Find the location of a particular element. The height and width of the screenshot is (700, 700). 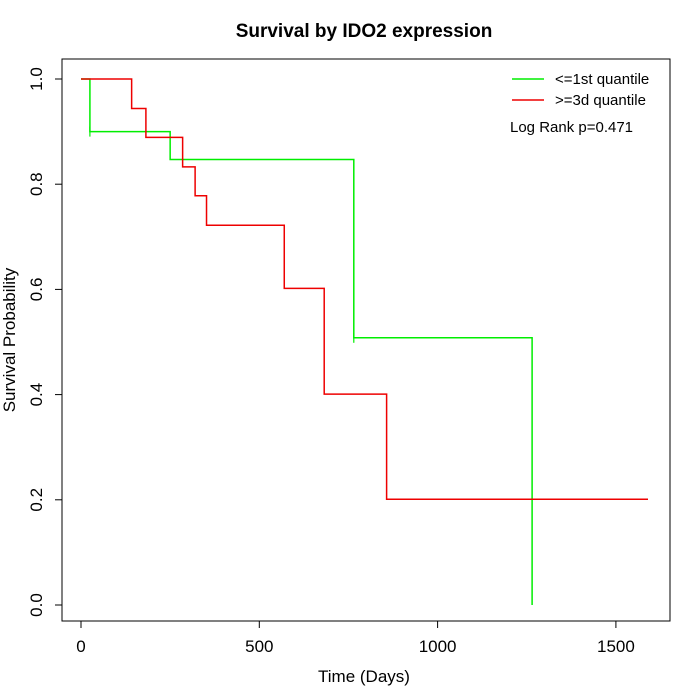

x-axis-label: Time (Days) is located at coordinates (364, 676).